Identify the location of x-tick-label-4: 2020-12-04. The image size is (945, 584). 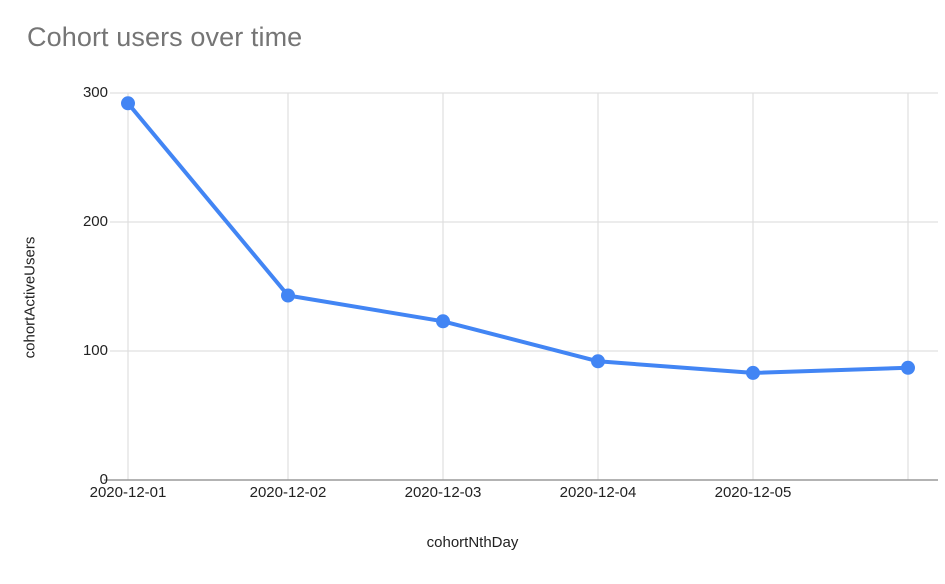
(598, 492).